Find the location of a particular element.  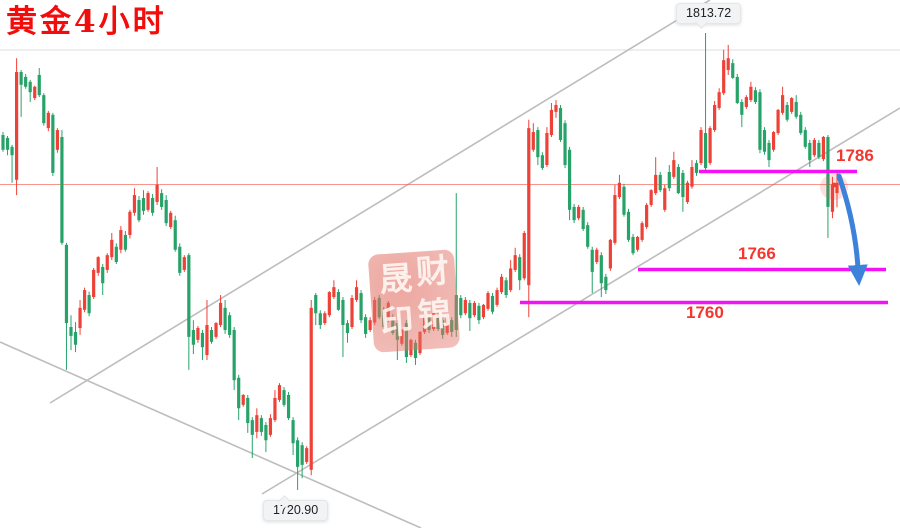

price-tooltip-high: 1813.72 is located at coordinates (709, 16).